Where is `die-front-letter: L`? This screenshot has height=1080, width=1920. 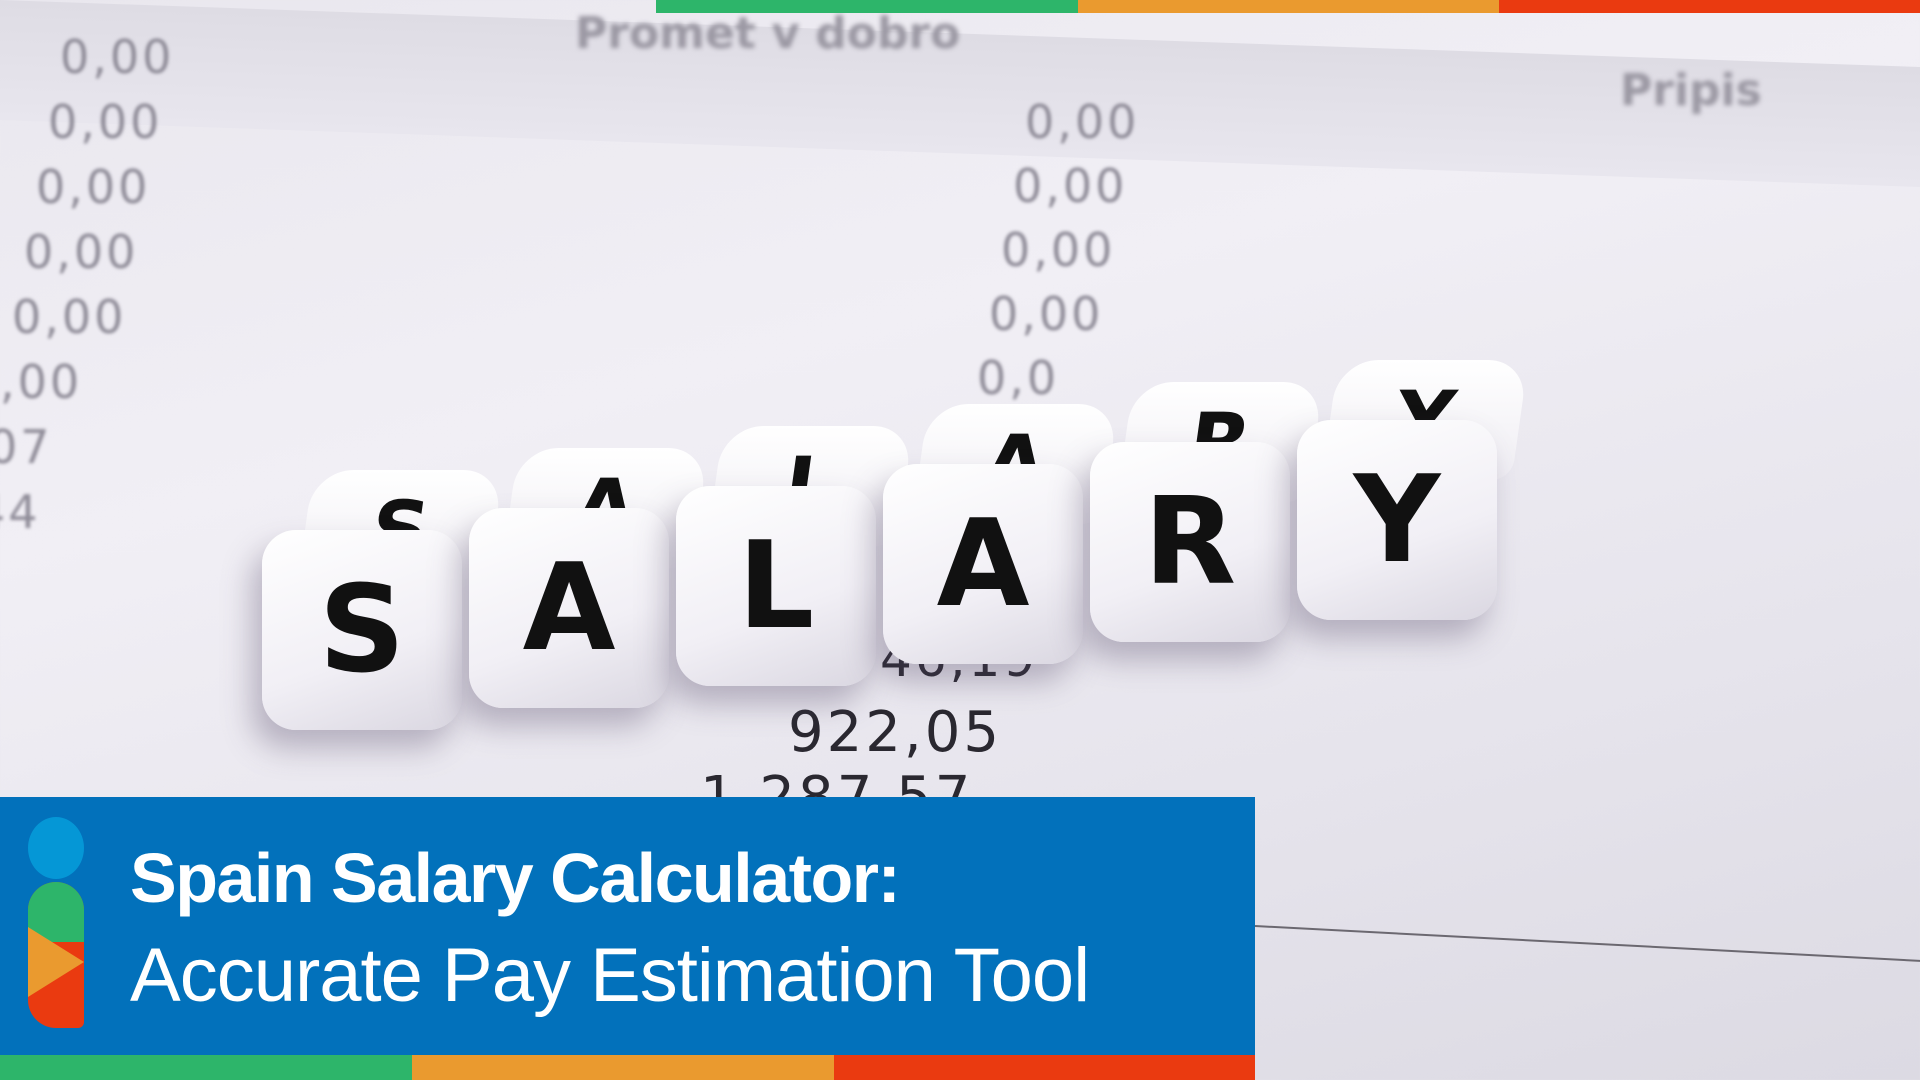 die-front-letter: L is located at coordinates (776, 586).